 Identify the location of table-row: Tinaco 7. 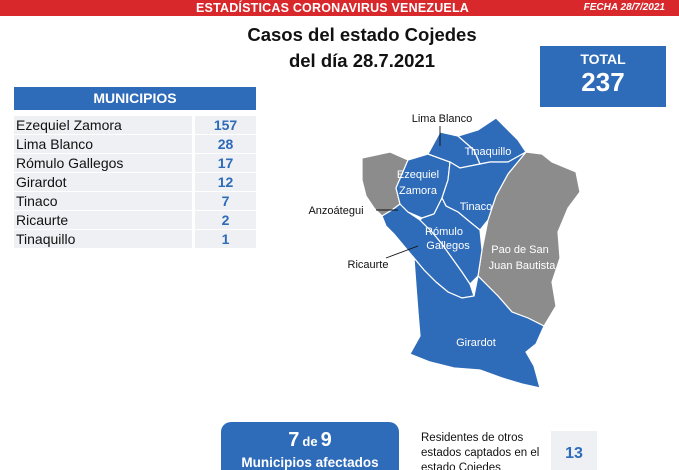
(135, 200).